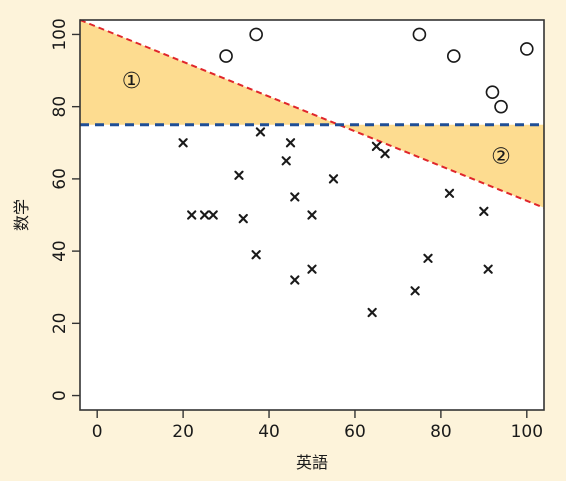 The height and width of the screenshot is (481, 566). What do you see at coordinates (132, 81) in the screenshot?
I see `region-1-label: ①` at bounding box center [132, 81].